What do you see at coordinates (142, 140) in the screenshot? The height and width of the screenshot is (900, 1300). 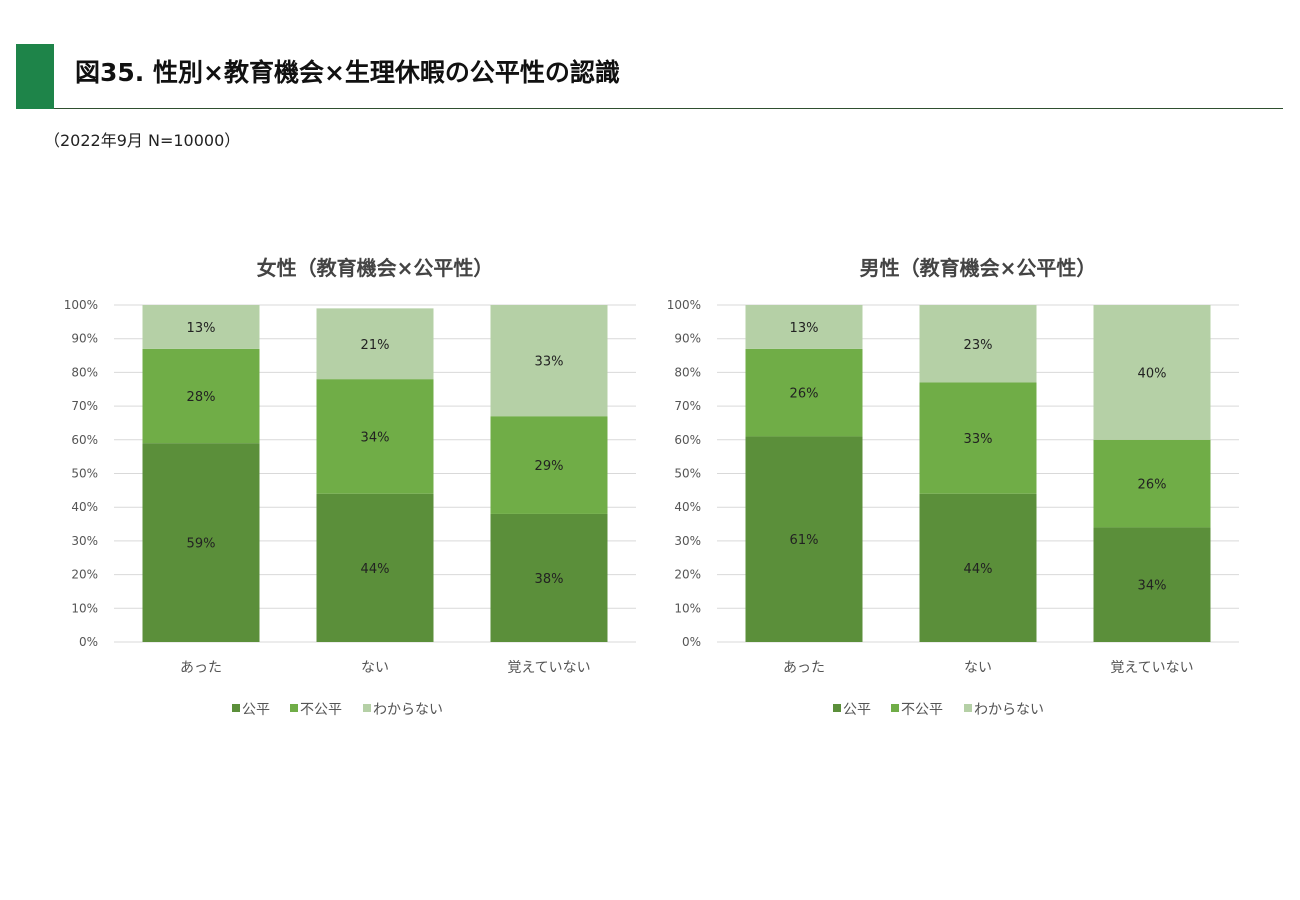 I see `page-subtitle: （2022年9月 N=10000）` at bounding box center [142, 140].